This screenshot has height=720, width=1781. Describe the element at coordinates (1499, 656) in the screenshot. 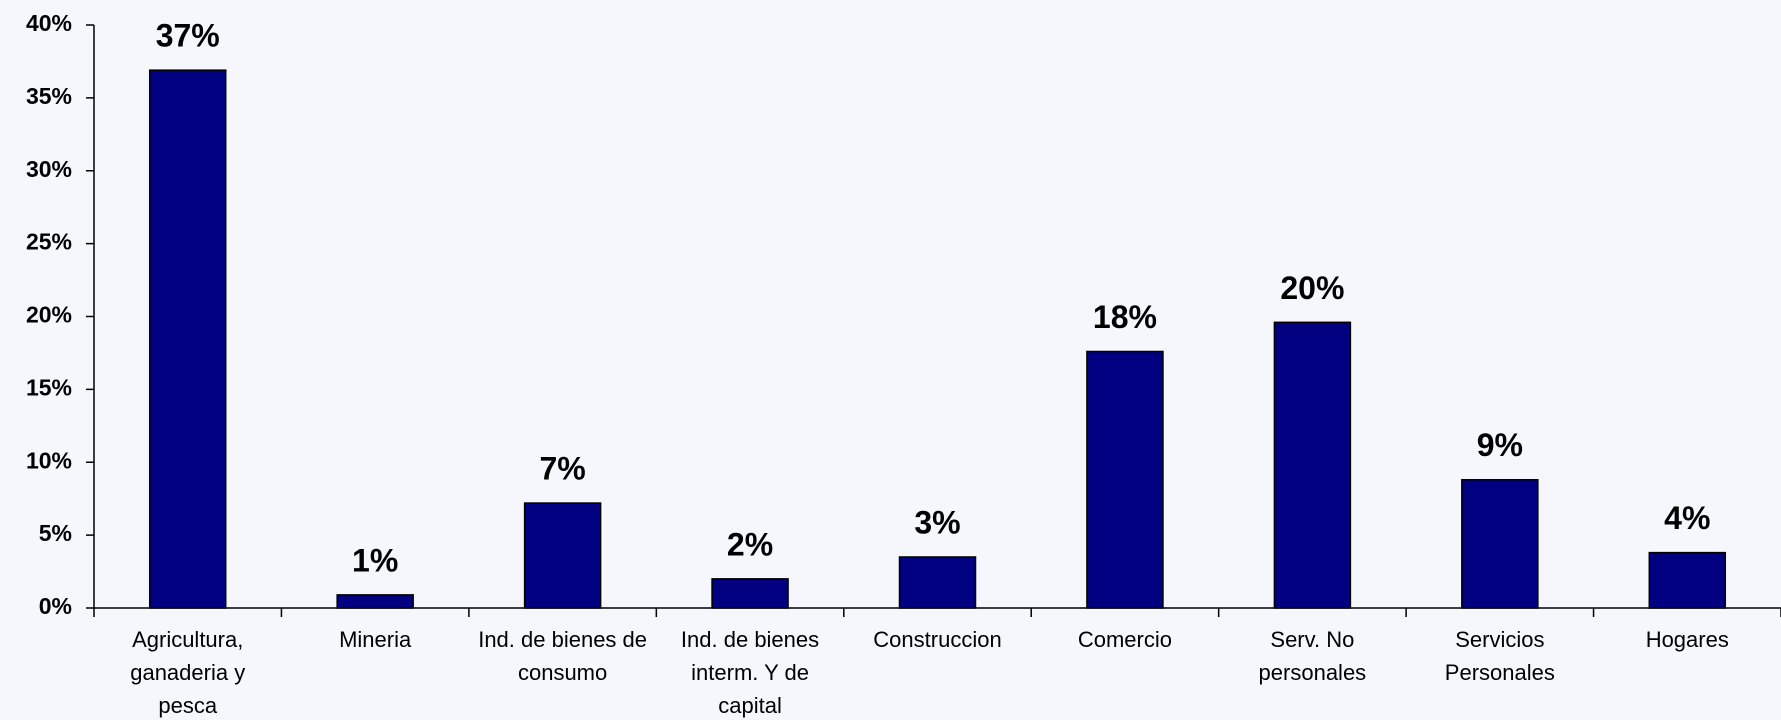

I see `x-tick-label: Servicios Personales` at that location.